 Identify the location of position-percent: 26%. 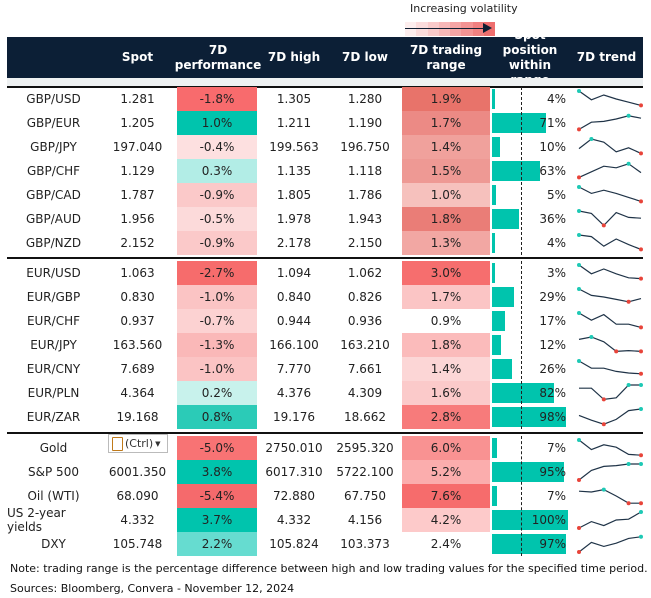
(552, 369).